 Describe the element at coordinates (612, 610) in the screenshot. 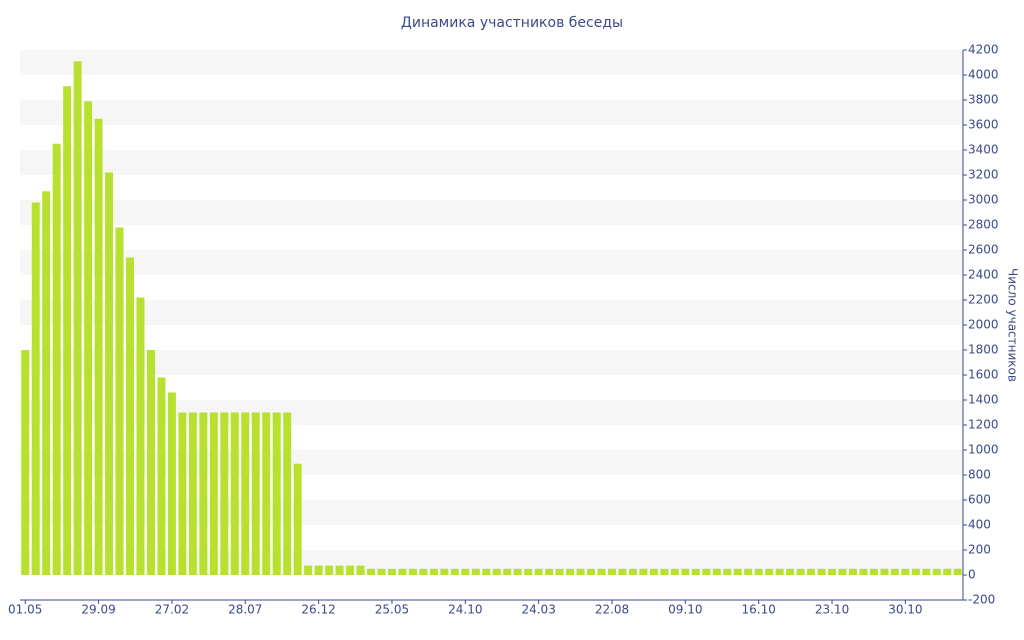

I see `x-tick-label: 22.08` at that location.